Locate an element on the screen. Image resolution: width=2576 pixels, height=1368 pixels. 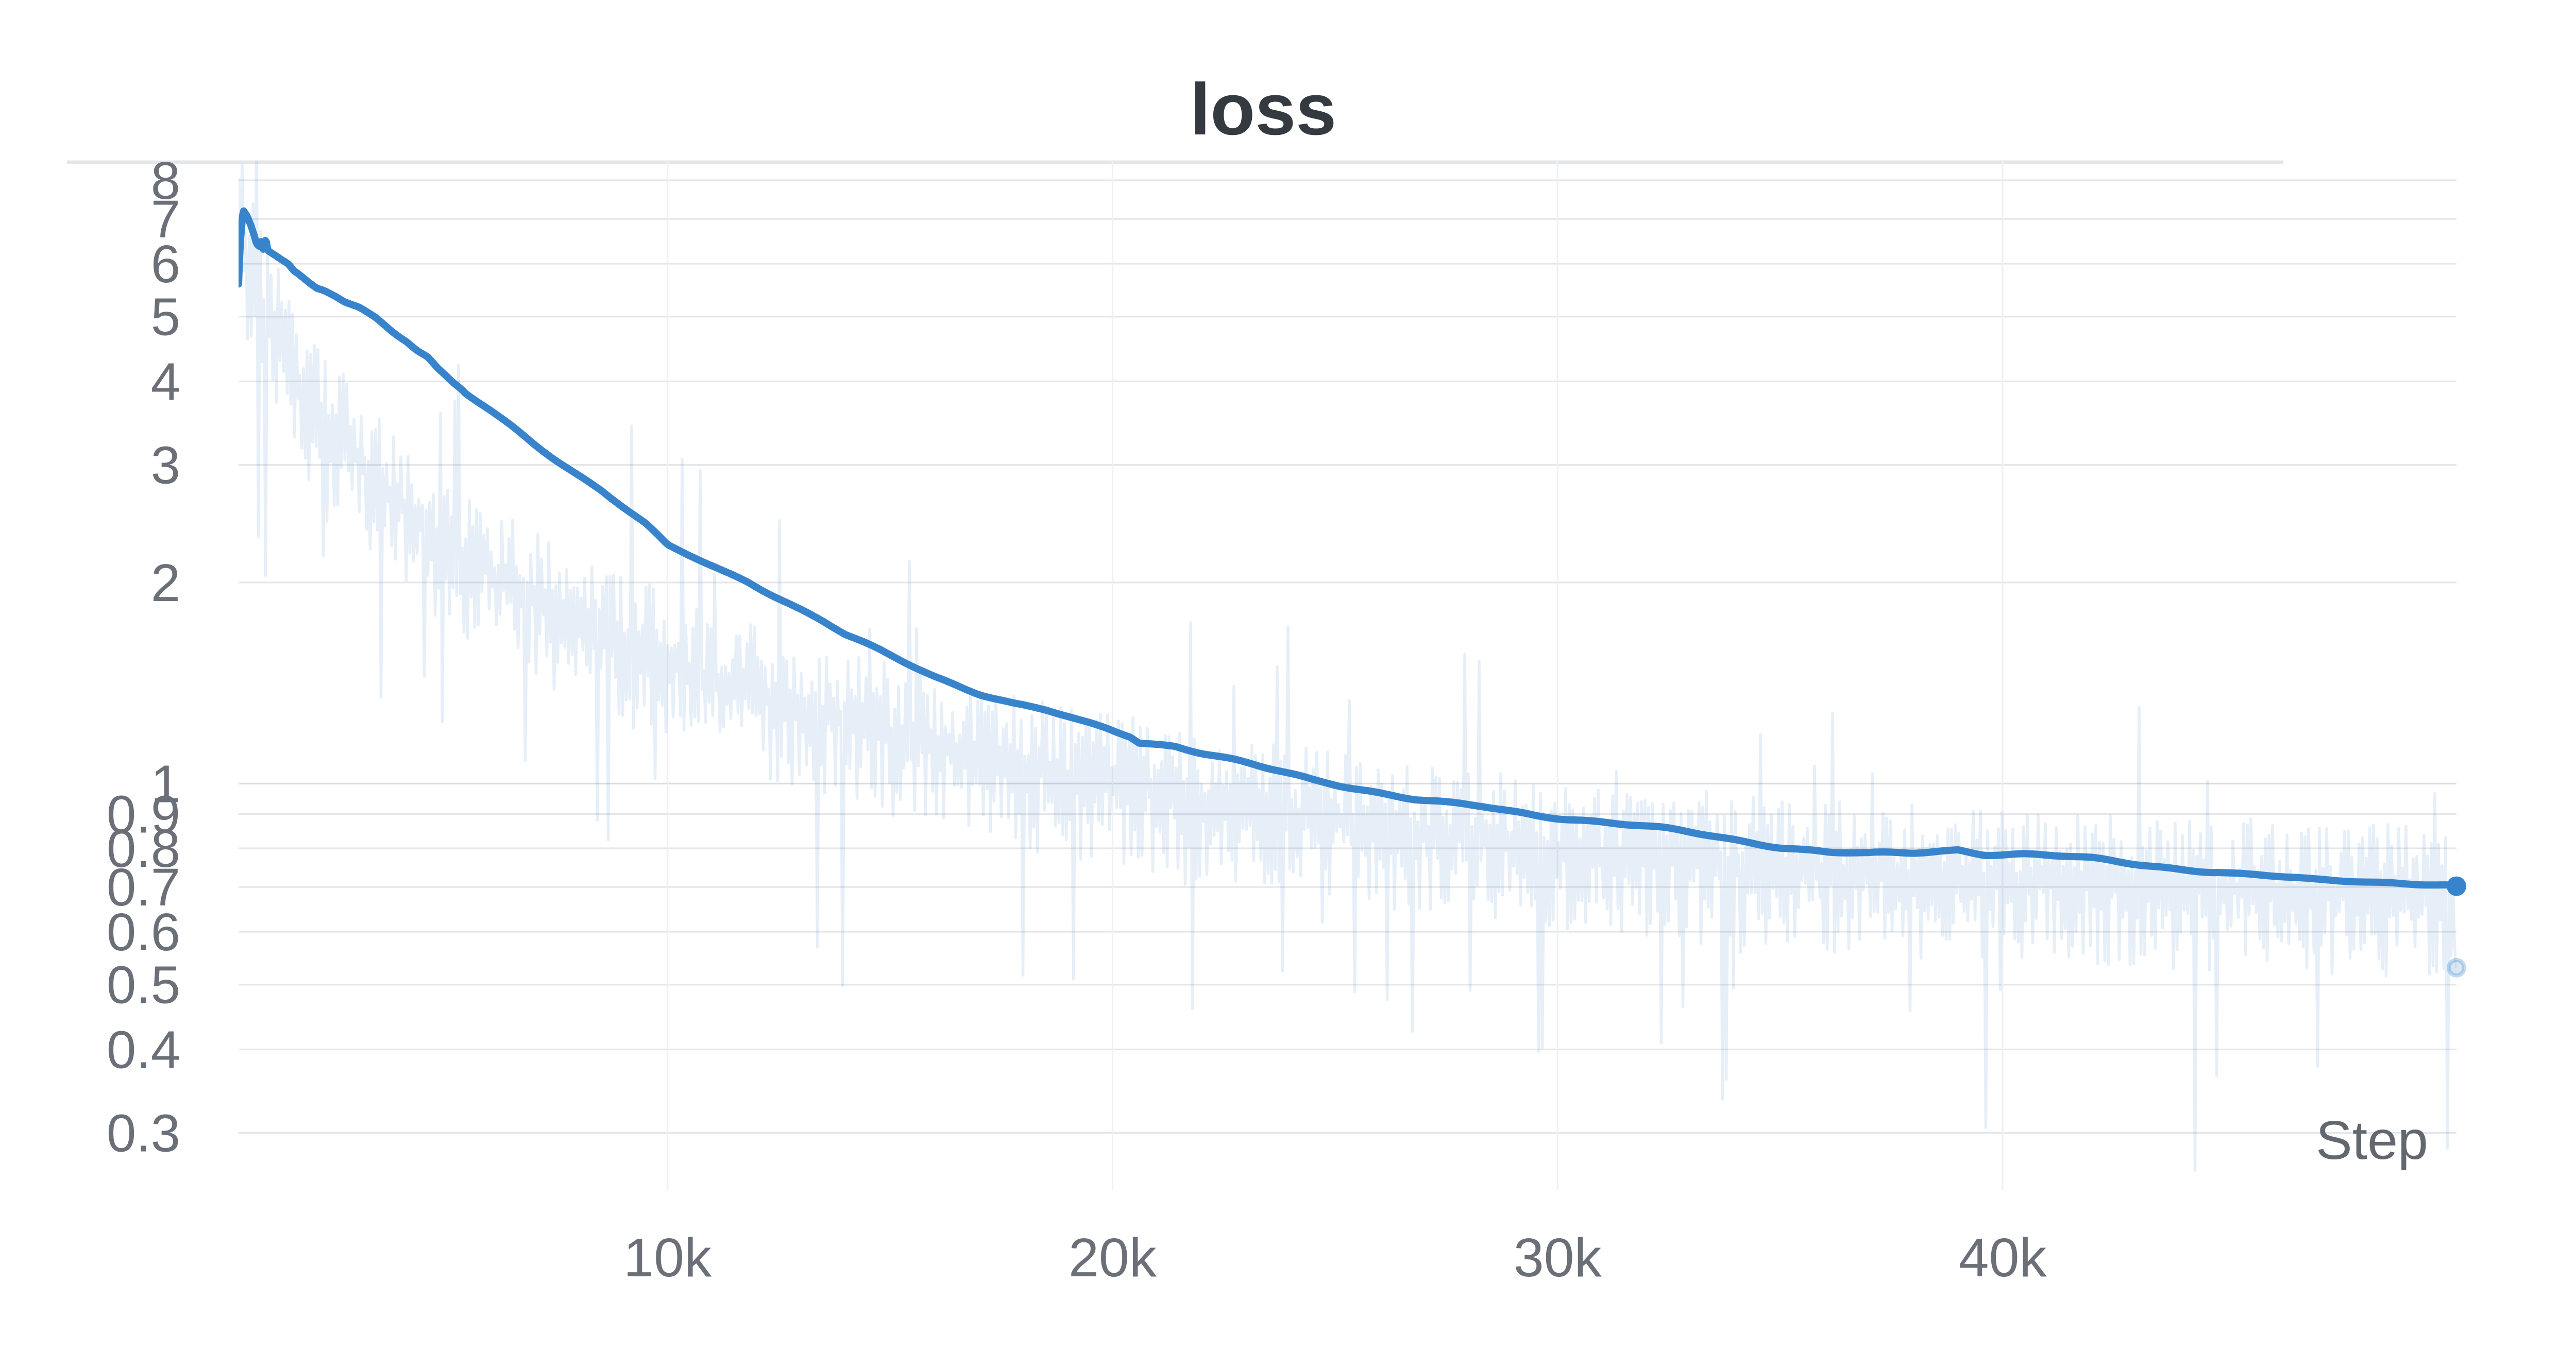
svg-text: 0.4 is located at coordinates (143, 1049).